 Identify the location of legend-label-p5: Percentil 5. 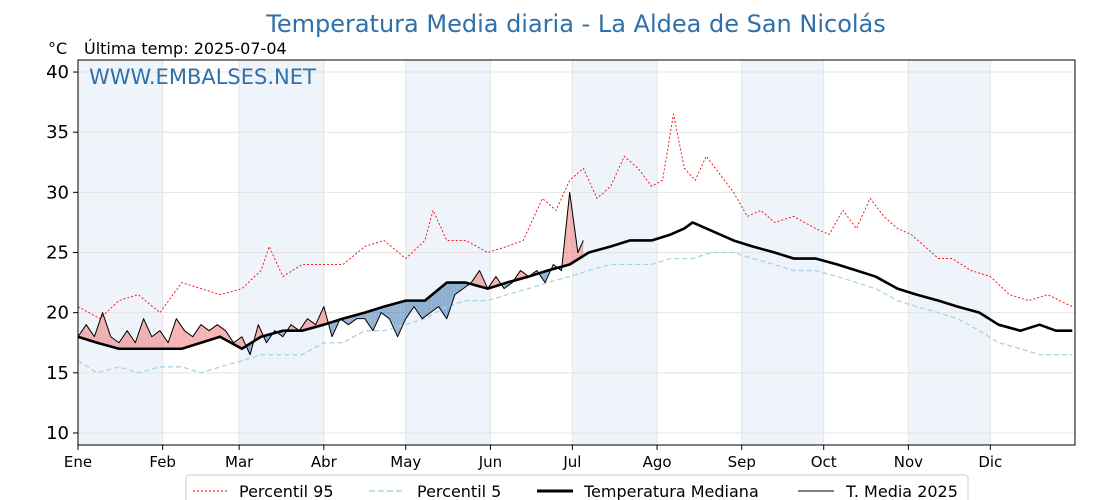
(459, 491).